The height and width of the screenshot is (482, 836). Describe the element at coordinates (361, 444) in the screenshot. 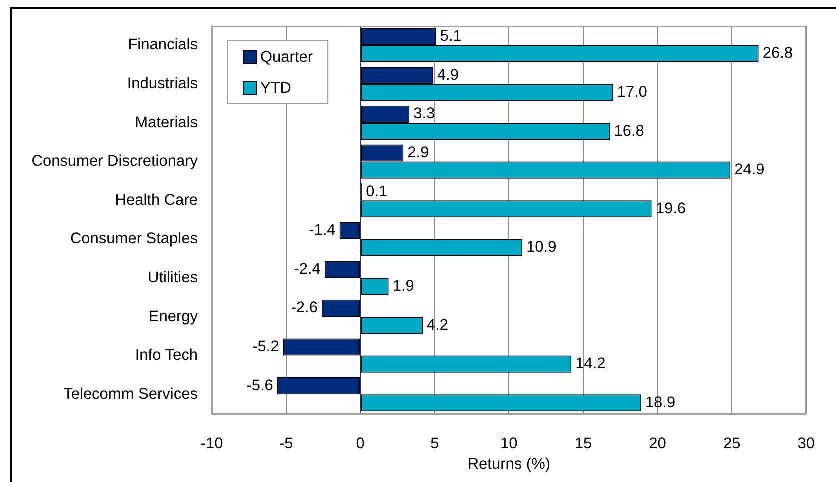

I see `x-tick-label: 0` at that location.